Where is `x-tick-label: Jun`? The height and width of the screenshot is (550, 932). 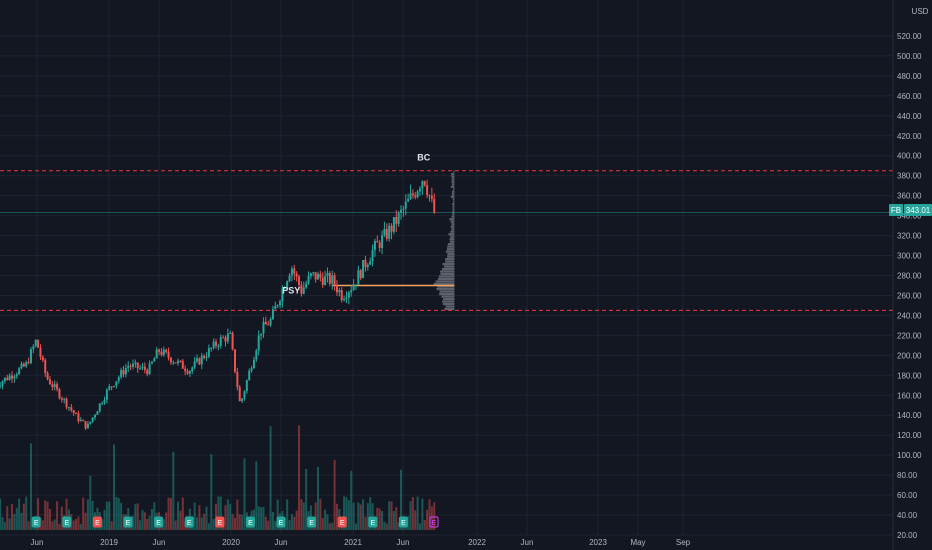
x-tick-label: Jun is located at coordinates (527, 542).